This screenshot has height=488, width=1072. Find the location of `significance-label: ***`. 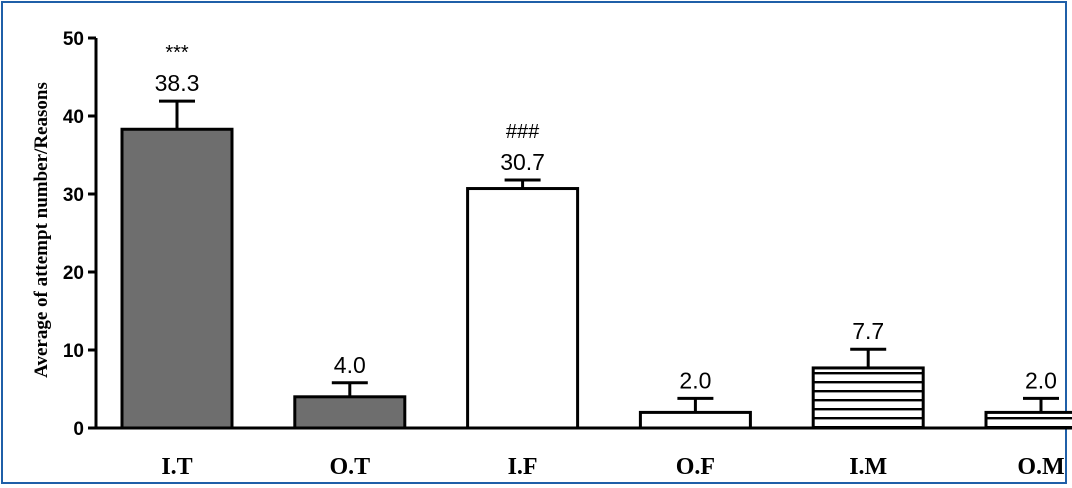

significance-label: *** is located at coordinates (177, 53).